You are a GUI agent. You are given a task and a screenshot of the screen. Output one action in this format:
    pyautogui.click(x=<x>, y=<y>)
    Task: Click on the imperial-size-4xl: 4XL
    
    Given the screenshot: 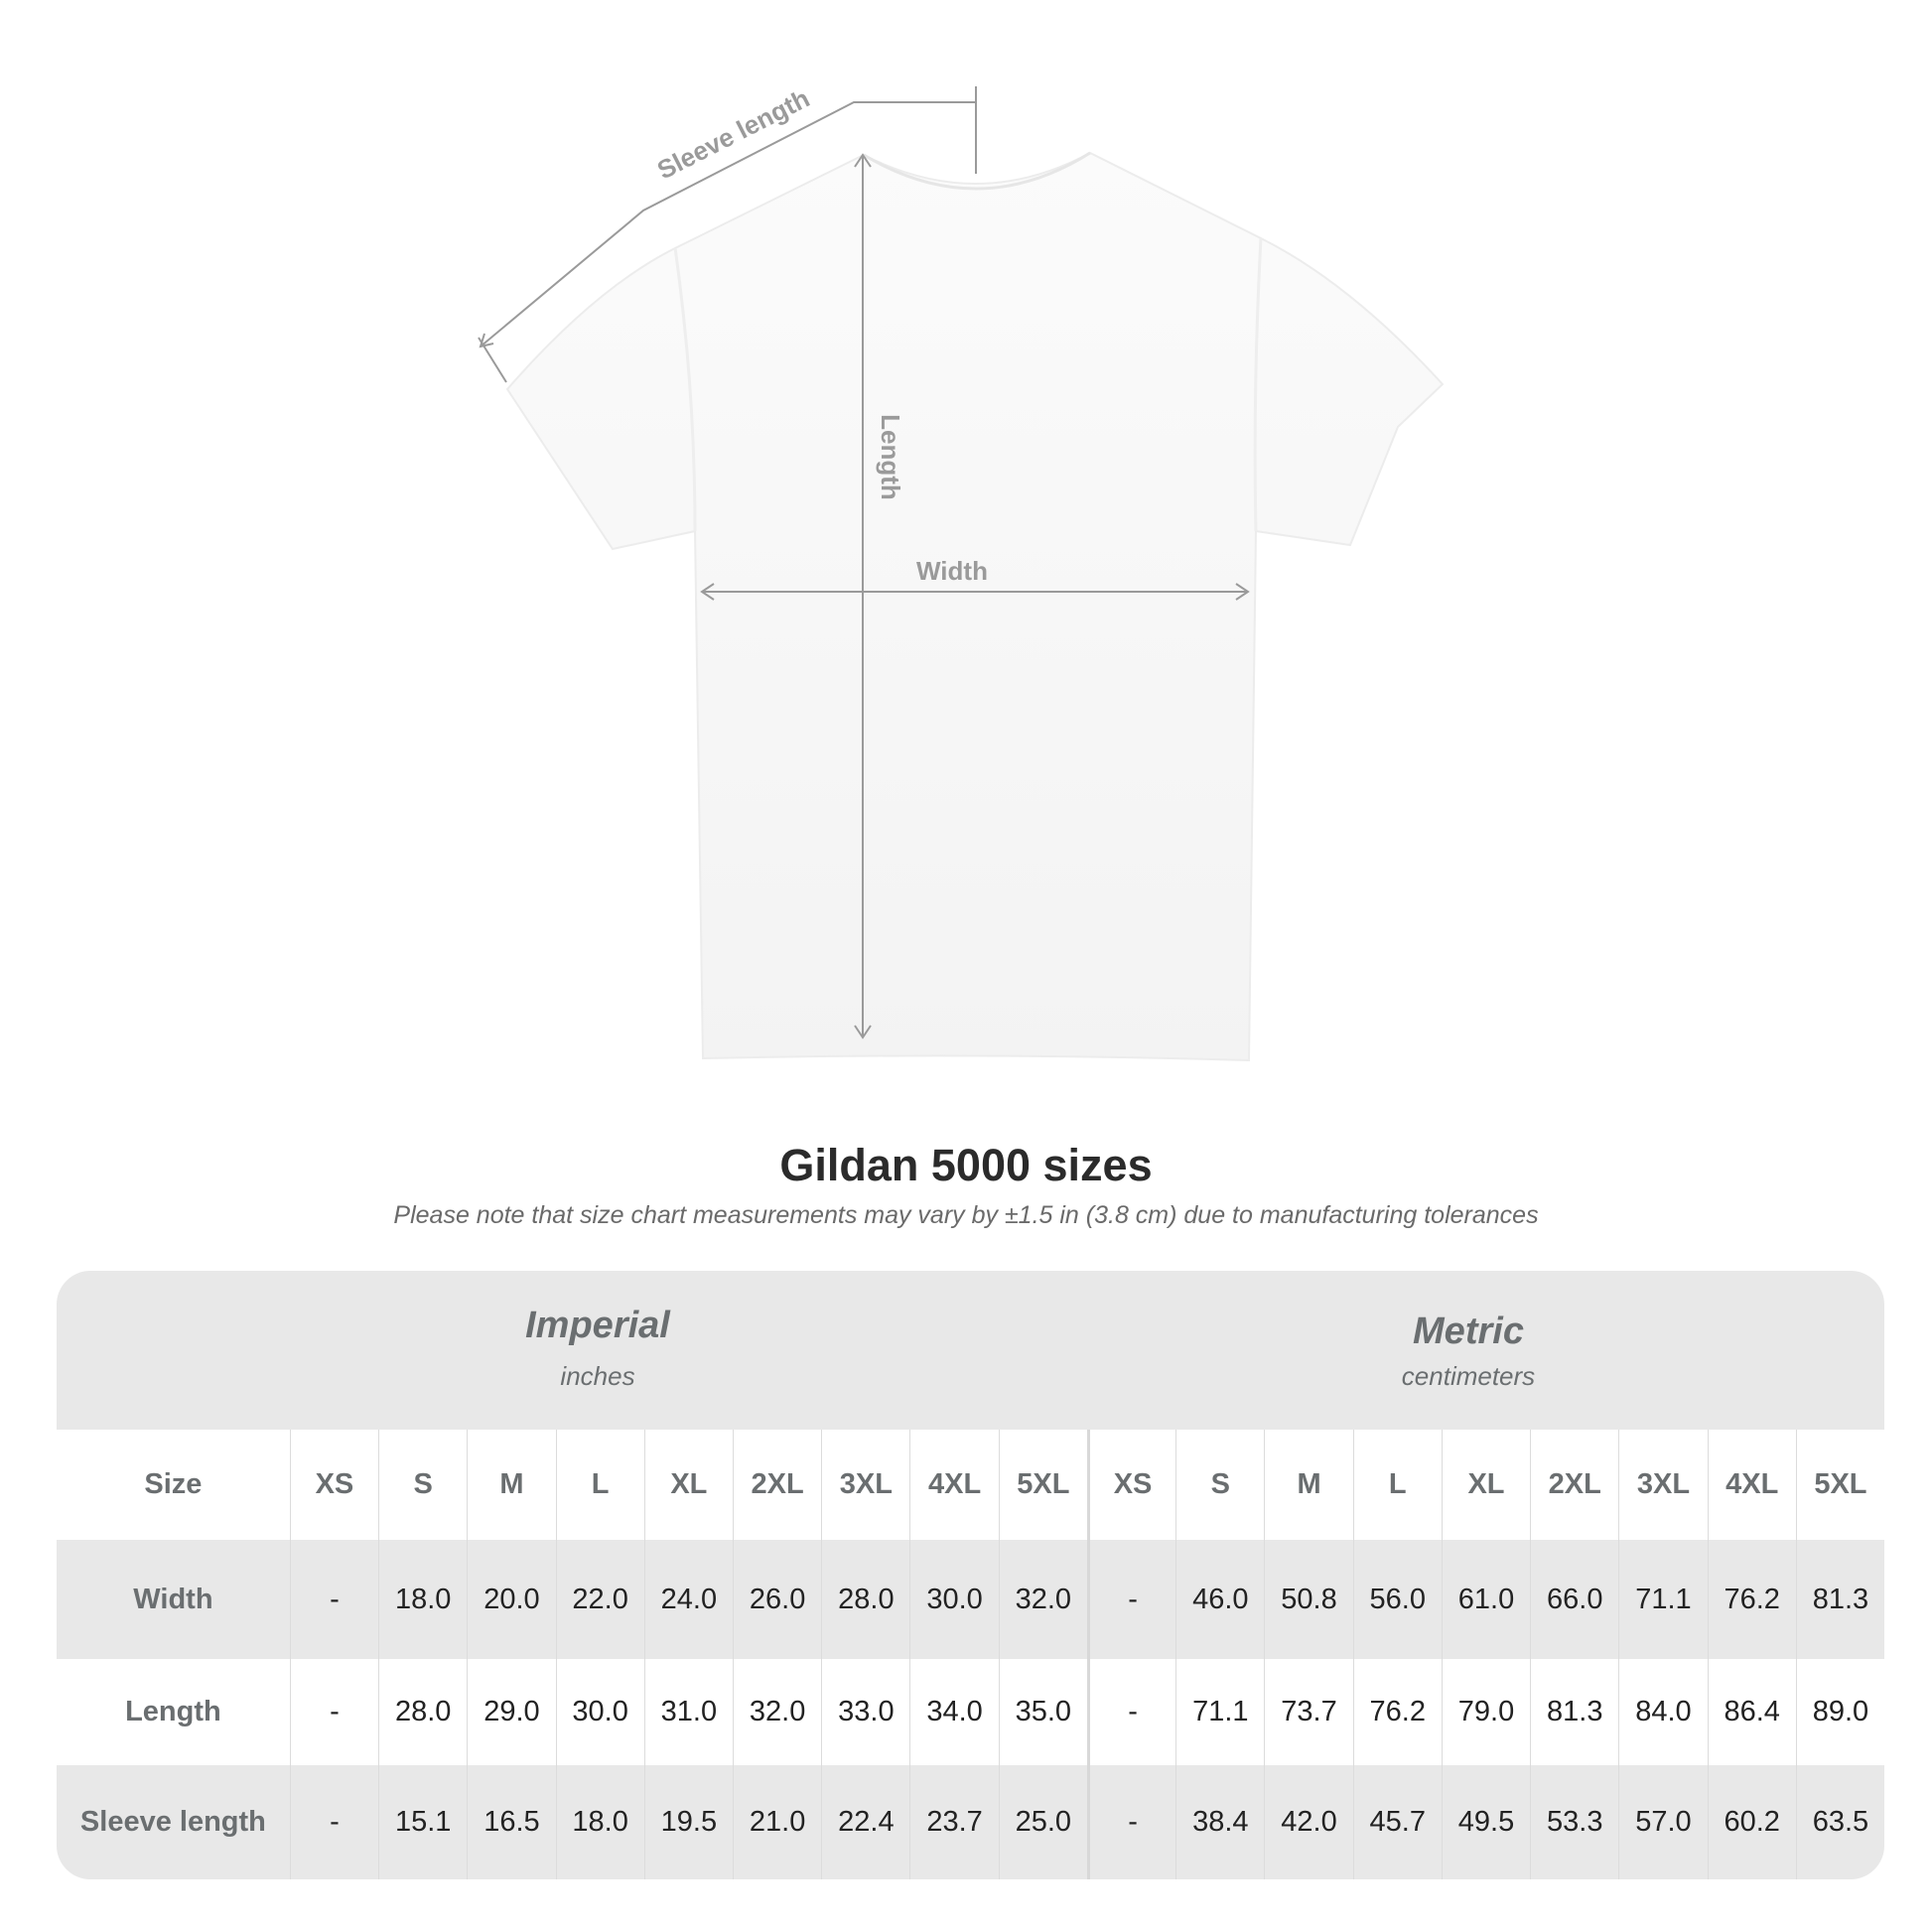 What is the action you would take?
    pyautogui.click(x=954, y=1485)
    